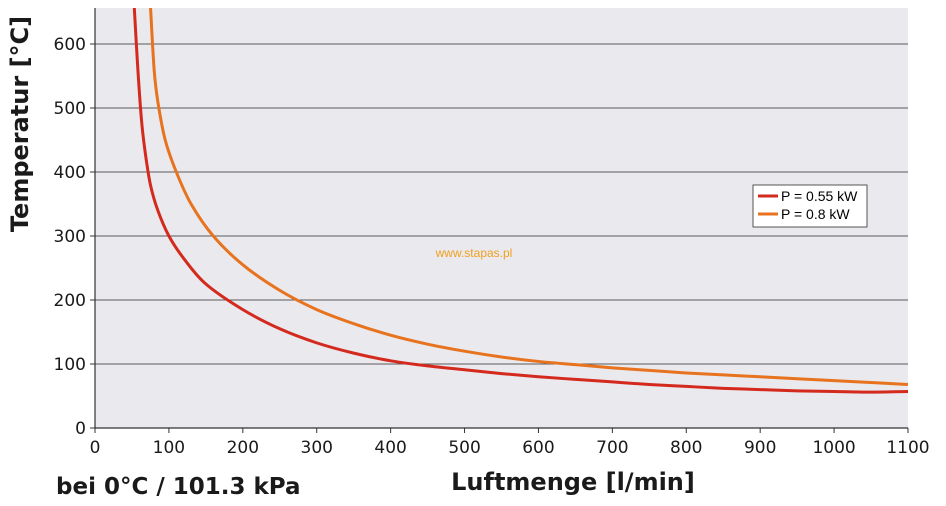  I want to click on x-tick-label: 1100, so click(907, 448).